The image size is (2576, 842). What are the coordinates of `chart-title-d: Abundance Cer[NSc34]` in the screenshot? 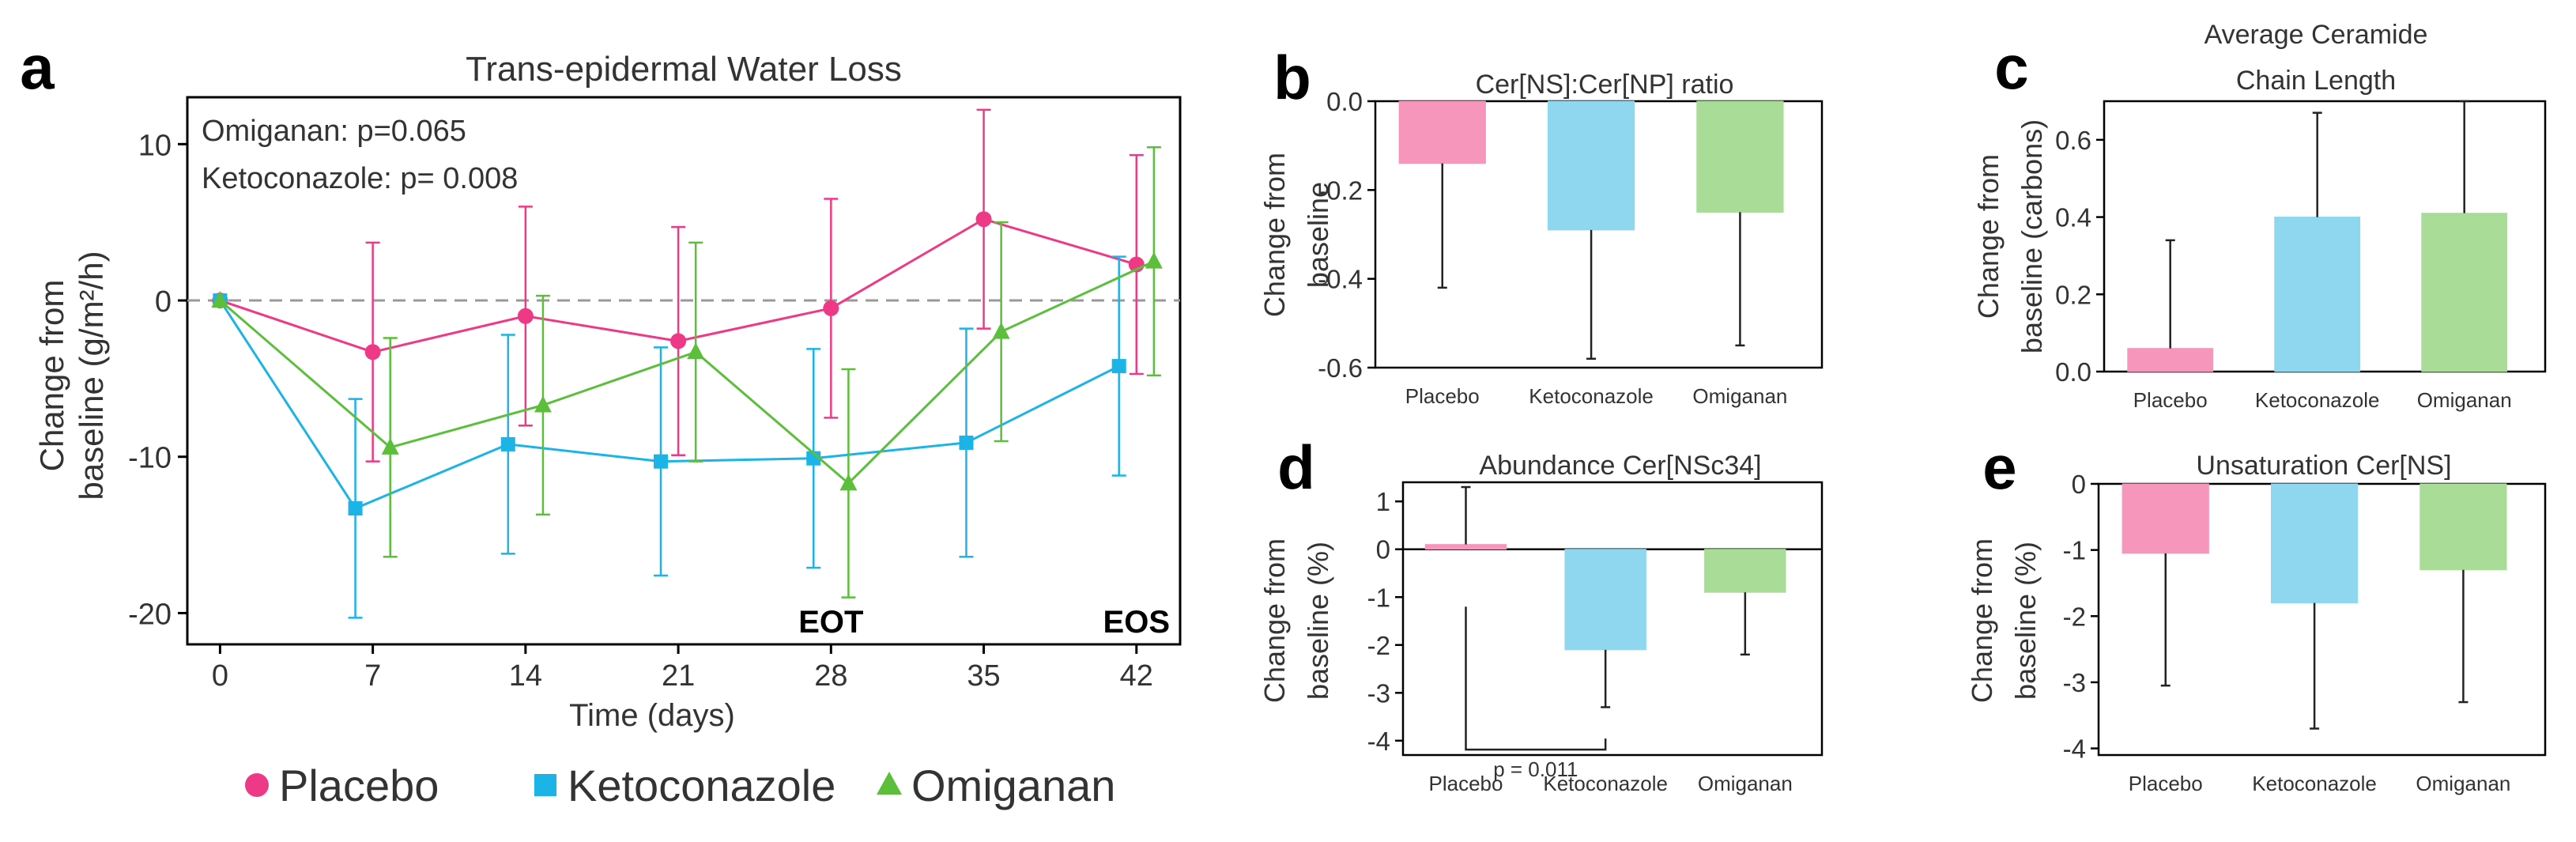 It's located at (1620, 466).